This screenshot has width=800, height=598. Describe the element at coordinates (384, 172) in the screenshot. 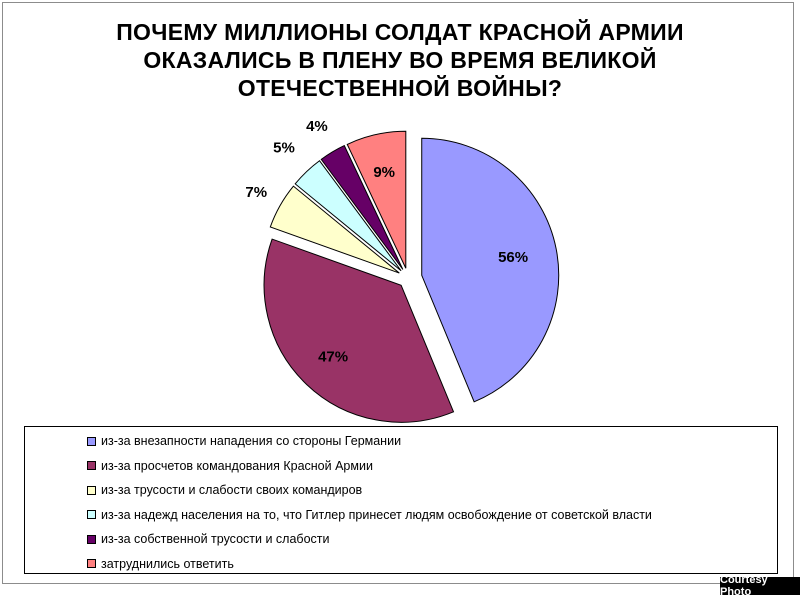

I see `slice-value-label: 9%` at that location.